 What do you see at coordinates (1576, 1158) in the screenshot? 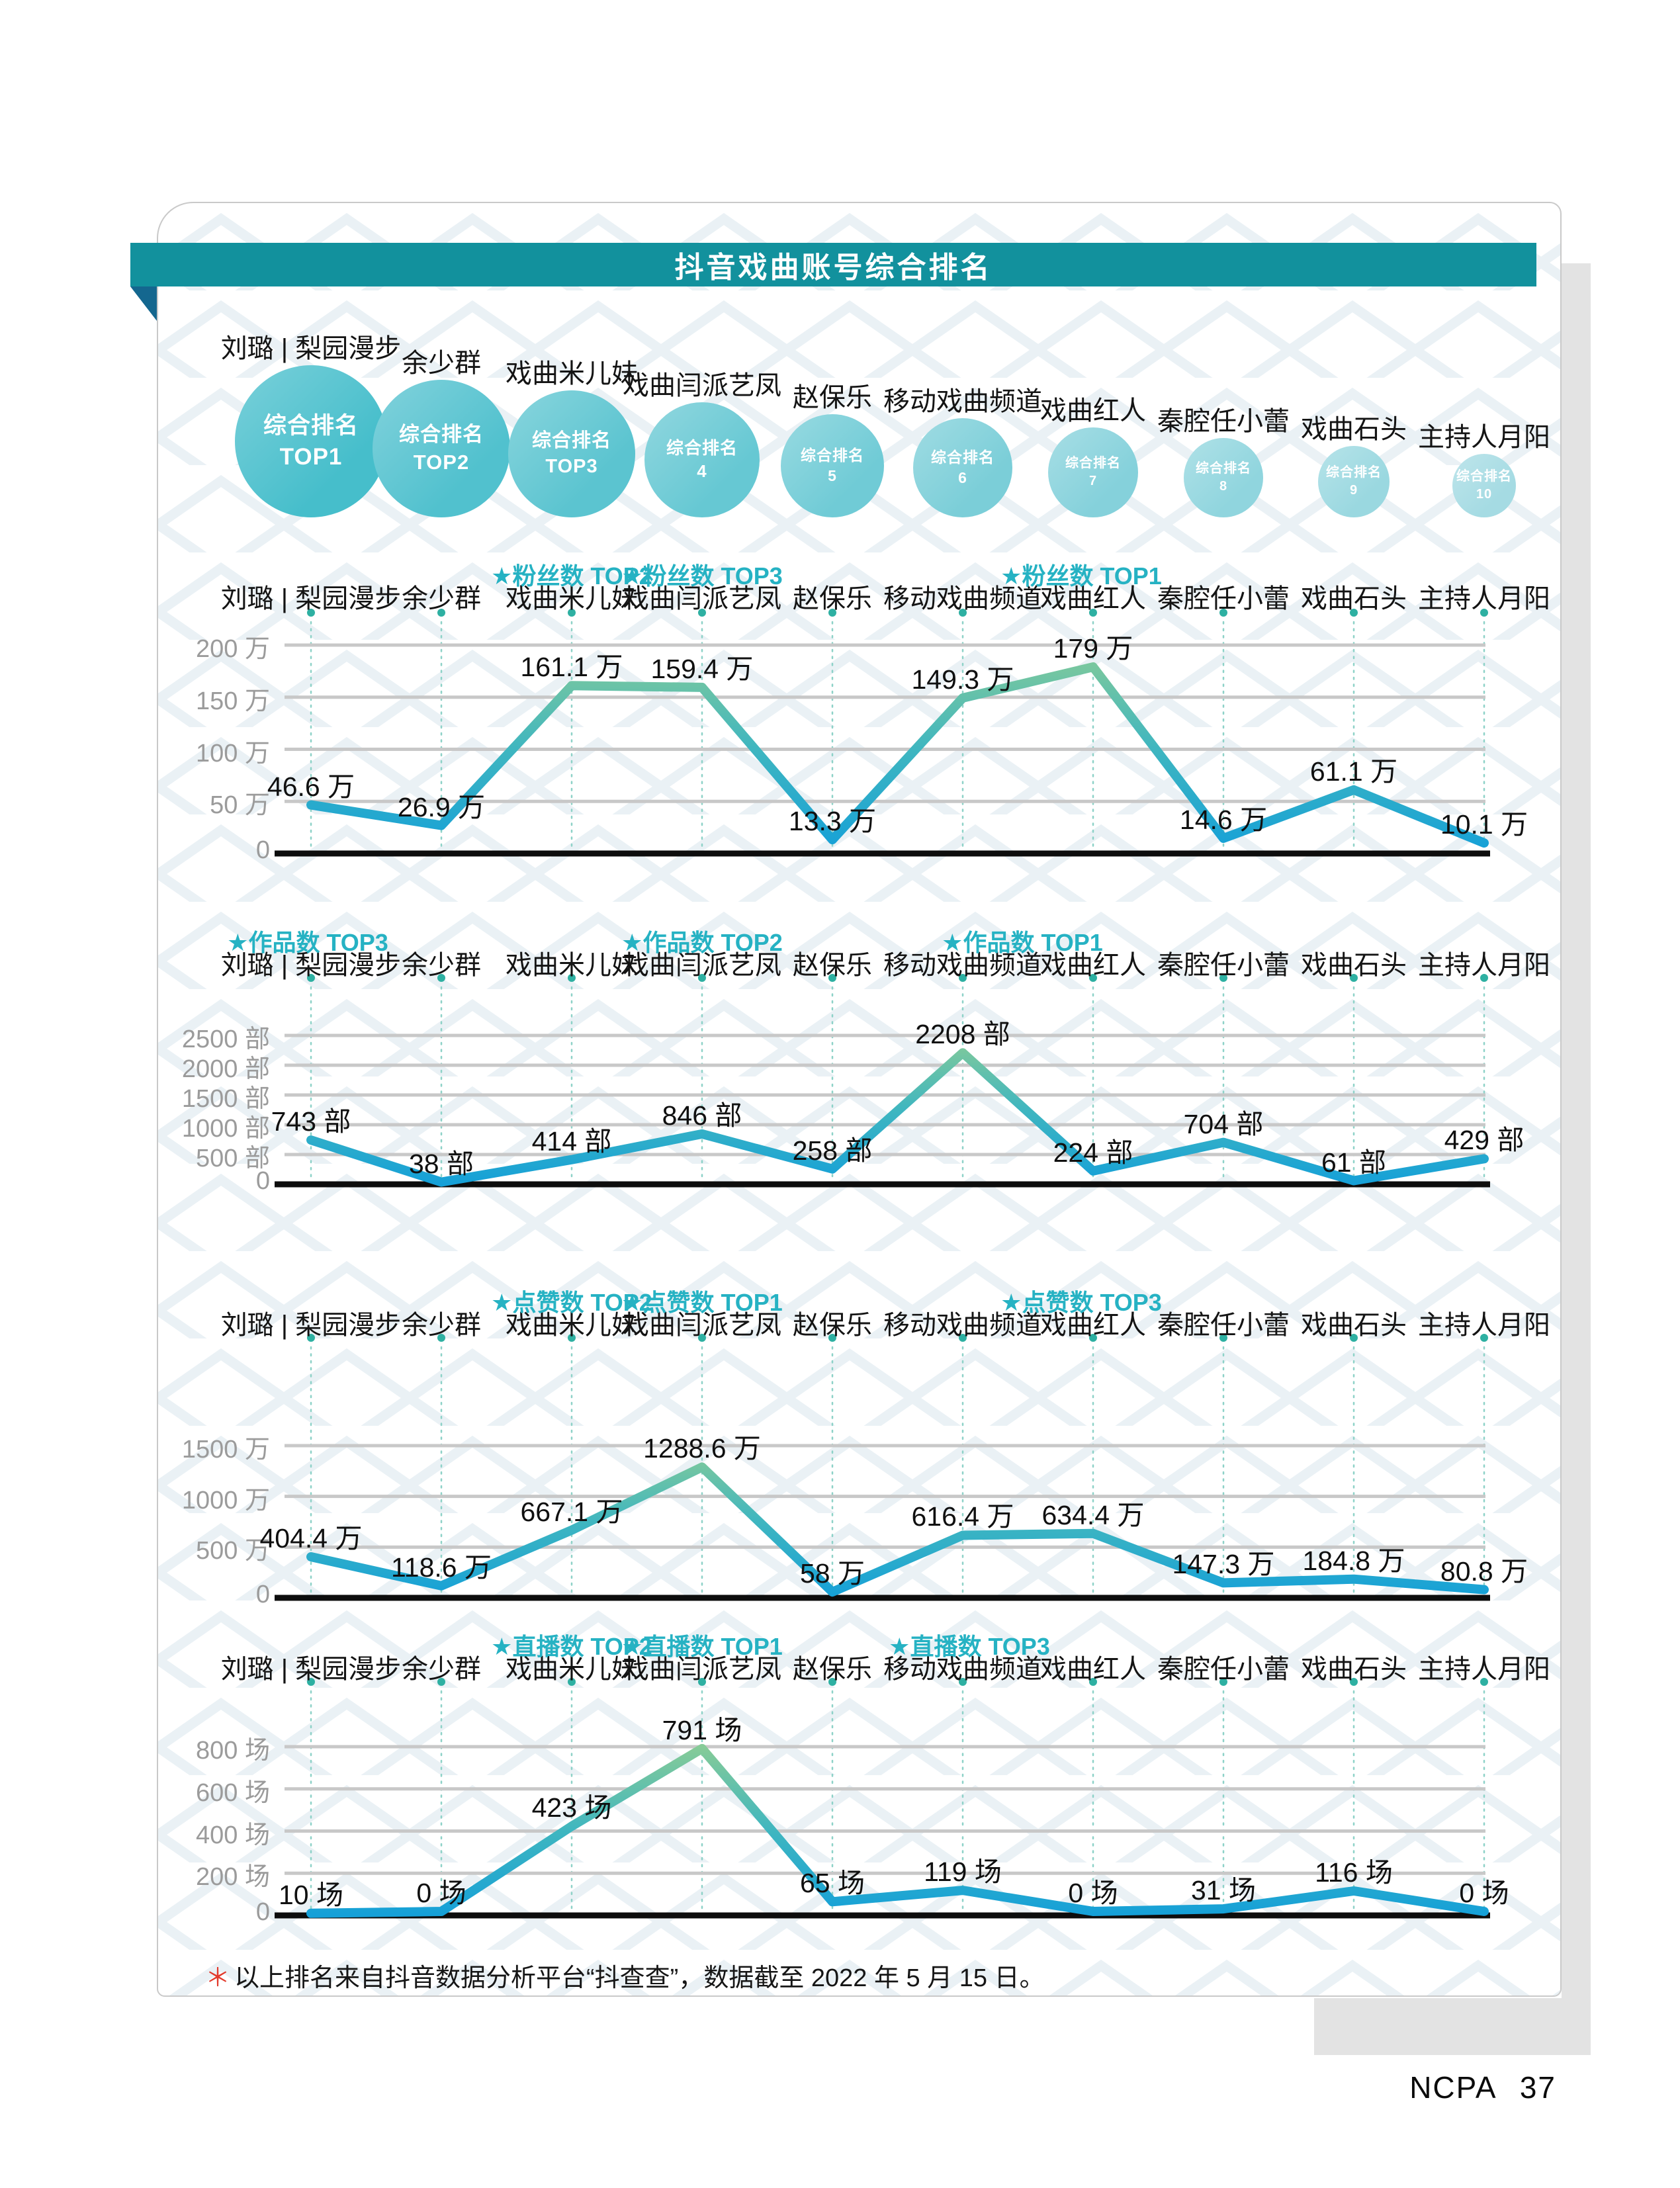
I see `page-shadow-right` at bounding box center [1576, 1158].